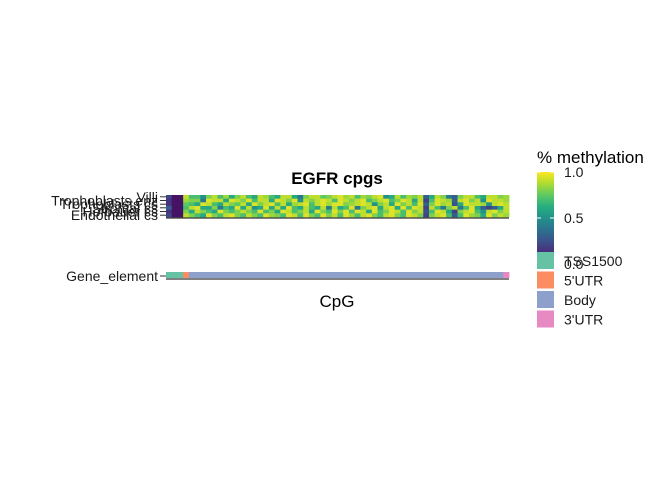 This screenshot has width=672, height=480. What do you see at coordinates (147, 197) in the screenshot?
I see `heatmap-row-label: Villi` at bounding box center [147, 197].